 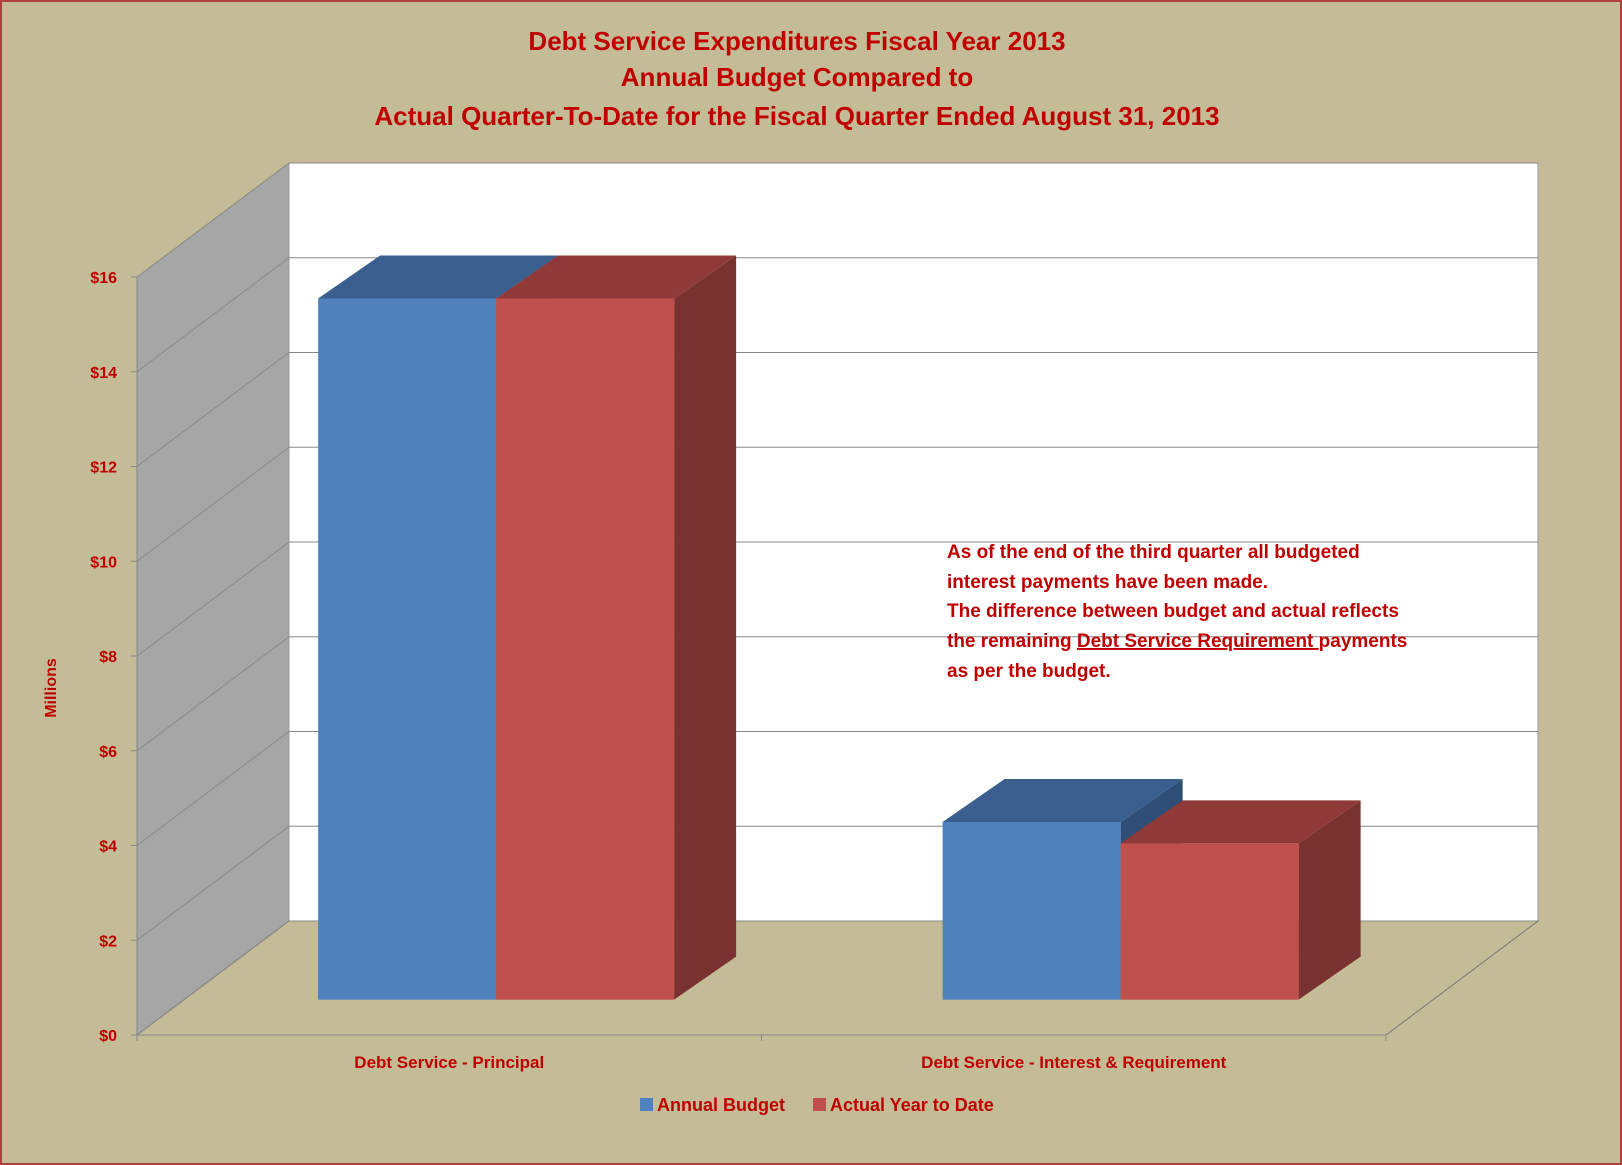 What do you see at coordinates (103, 562) in the screenshot?
I see `y-tick-label: $10` at bounding box center [103, 562].